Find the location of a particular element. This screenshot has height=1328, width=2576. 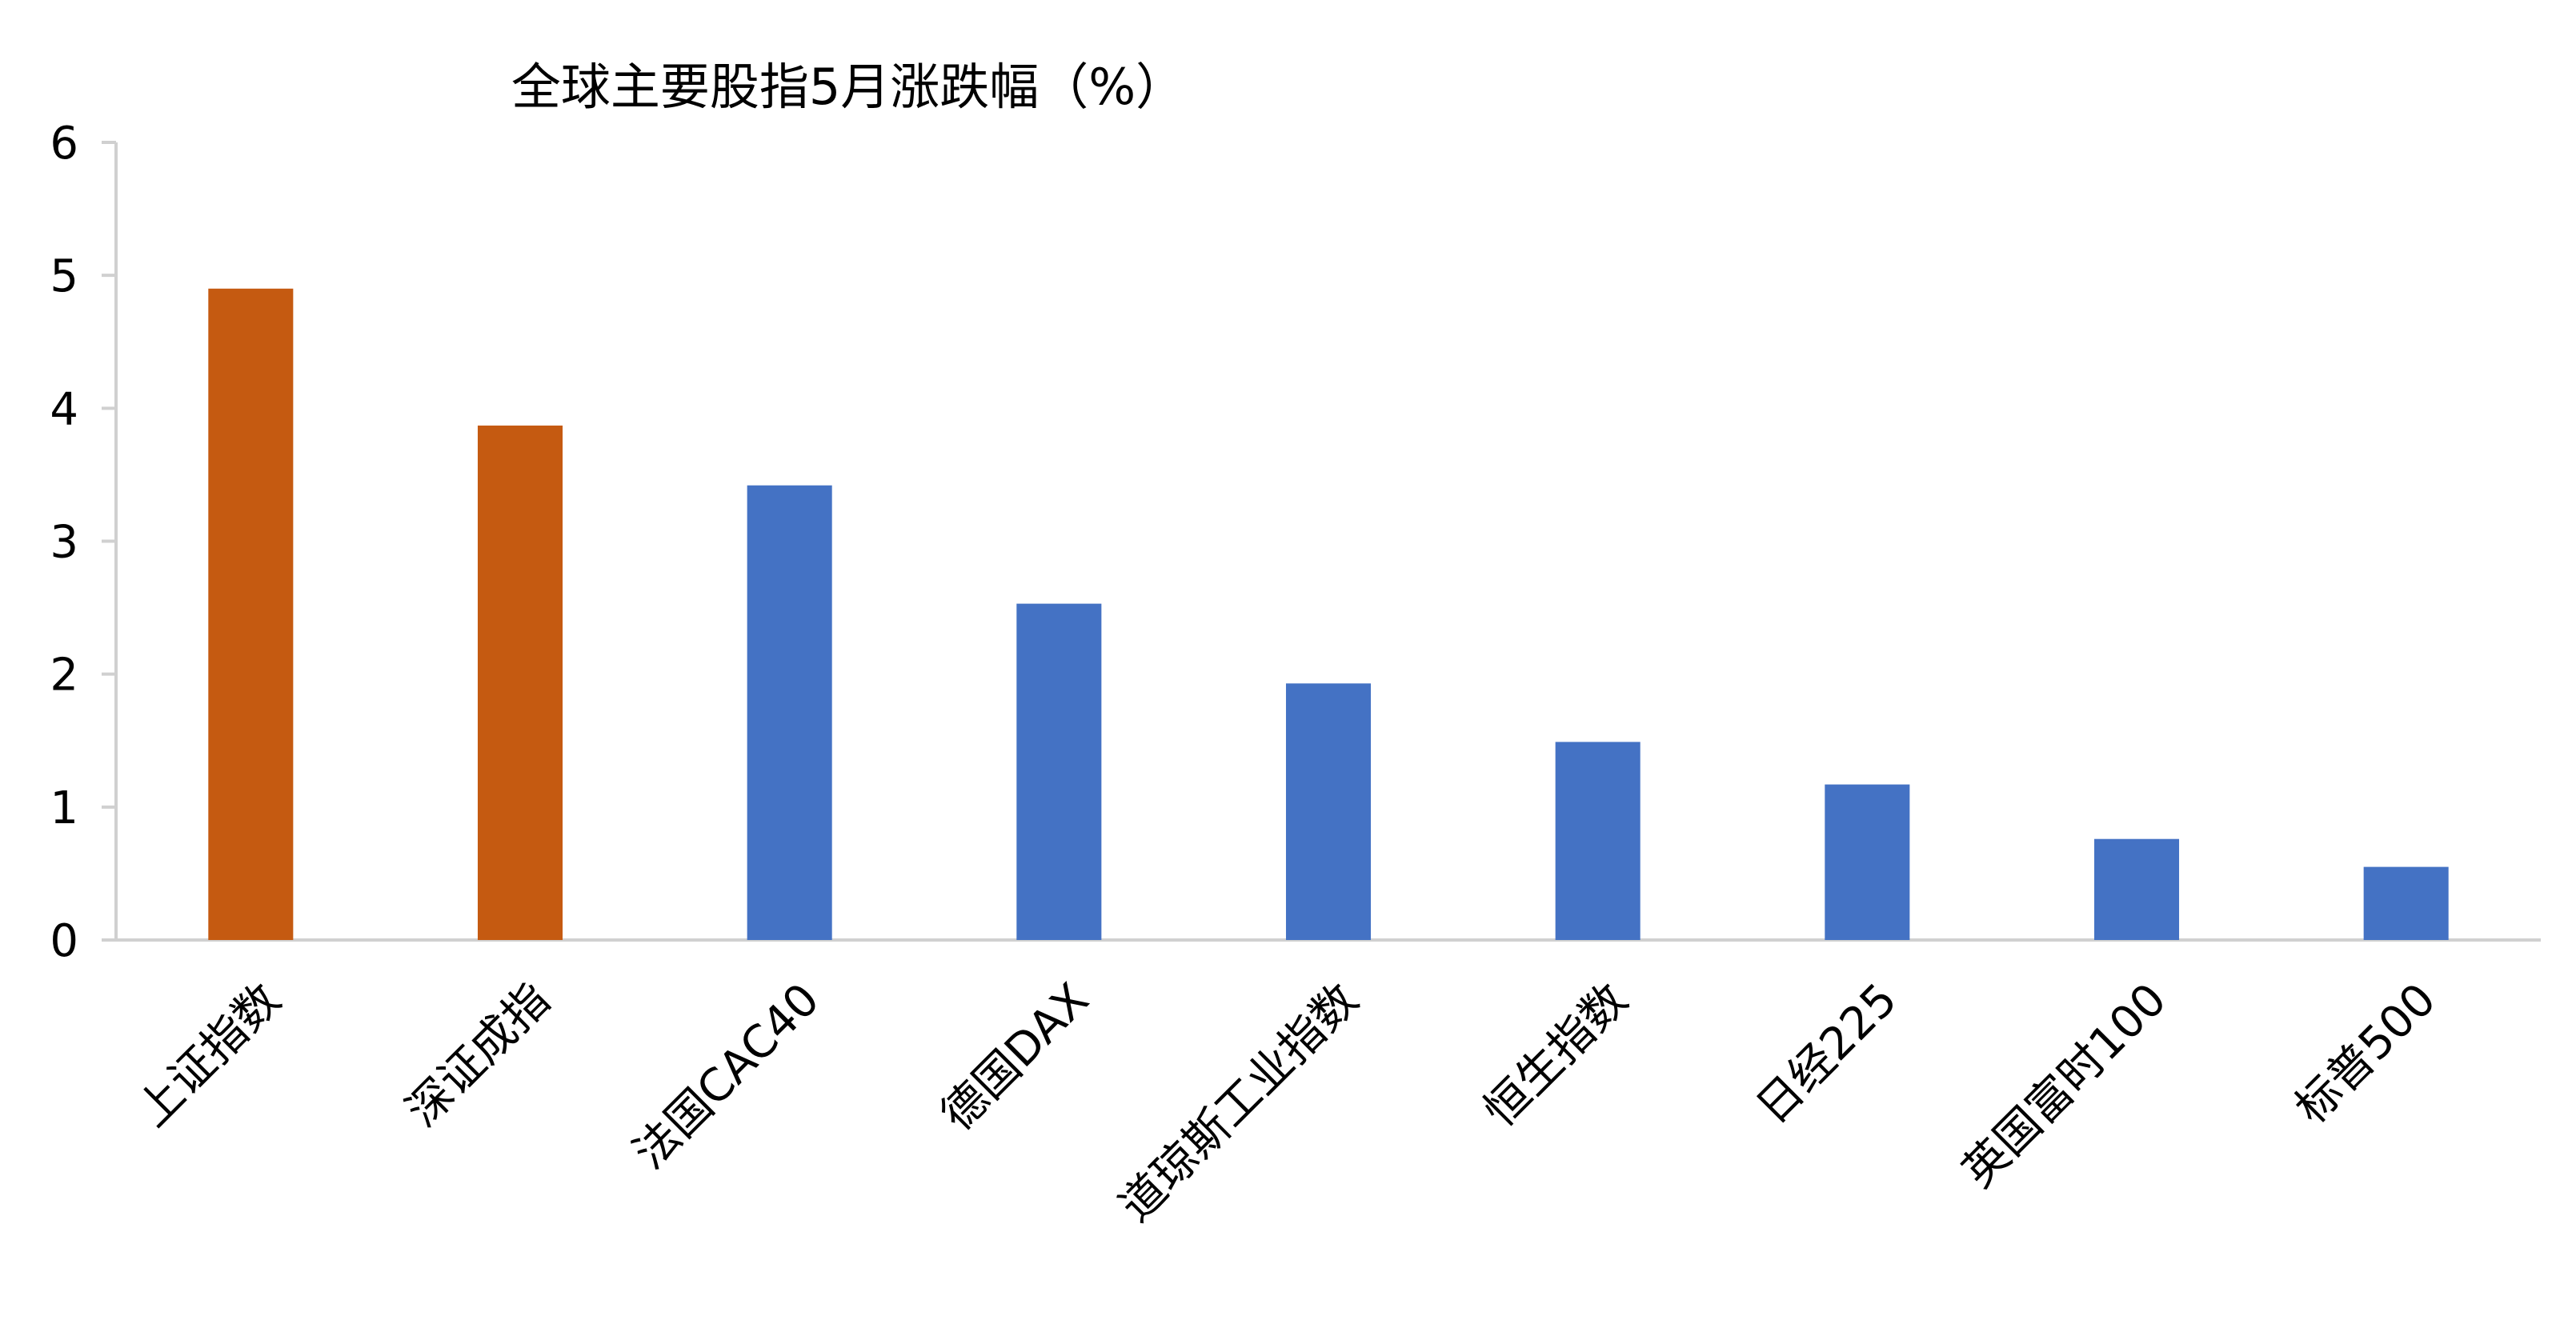

x-tick-label: 上证指数 is located at coordinates (208, 1055).